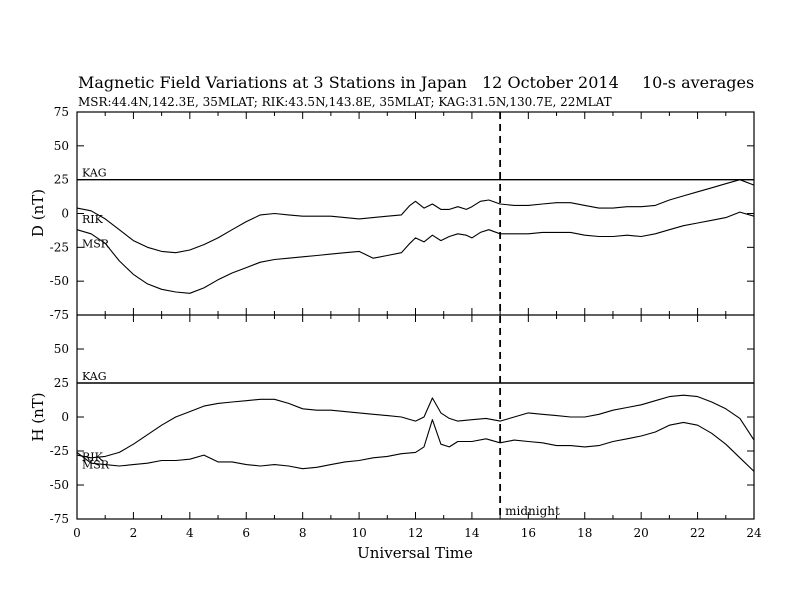 The height and width of the screenshot is (612, 792). I want to click on x-axis-label: Universal Time, so click(415, 553).